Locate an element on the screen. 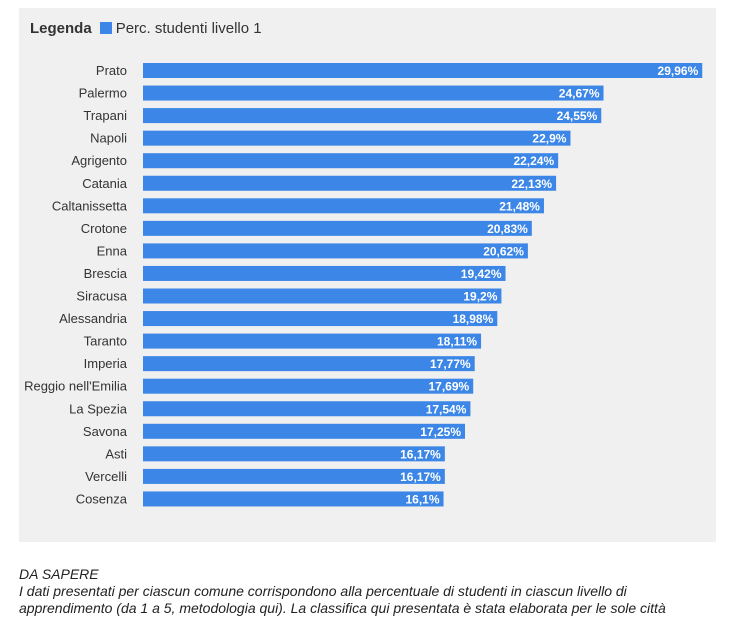 The height and width of the screenshot is (626, 742). category-label: Imperia is located at coordinates (106, 363).